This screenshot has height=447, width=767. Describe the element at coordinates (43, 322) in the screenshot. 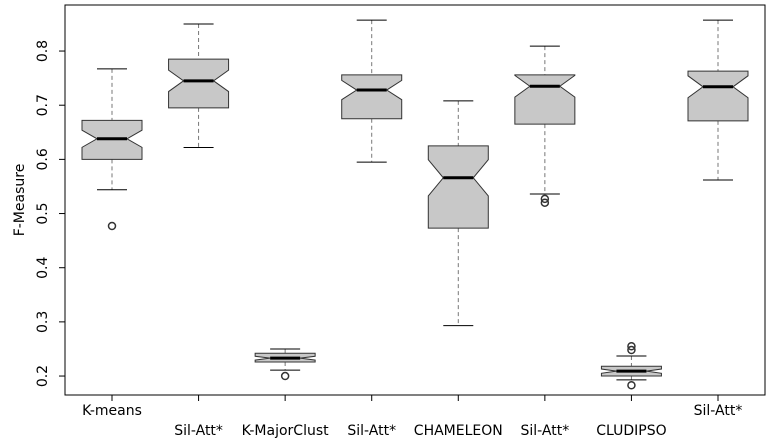

I see `y-tick-label: 0.3` at that location.